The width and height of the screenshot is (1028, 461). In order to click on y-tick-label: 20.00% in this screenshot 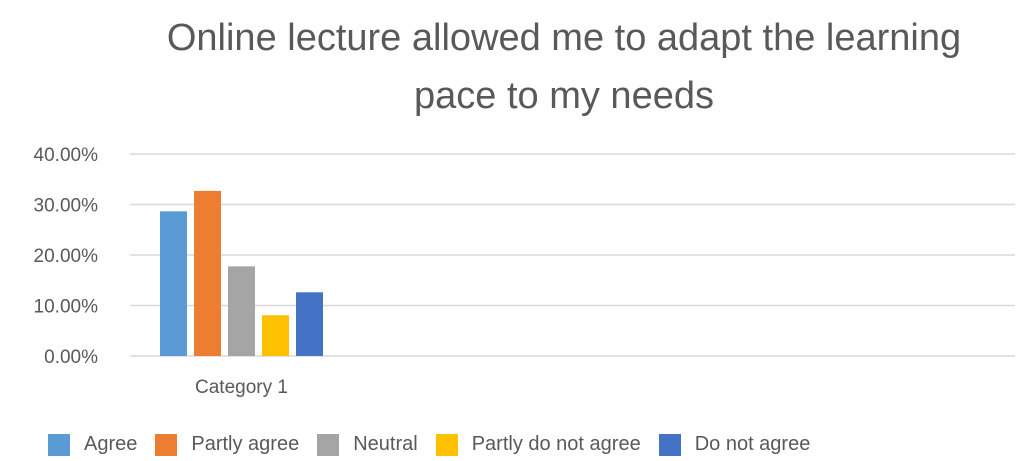, I will do `click(66, 256)`.